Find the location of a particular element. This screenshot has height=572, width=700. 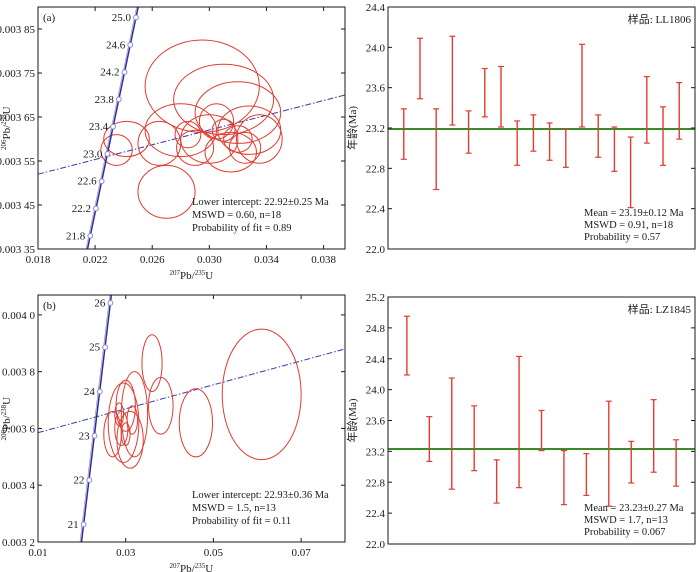

y-tick-label: 0.003 6 is located at coordinates (19, 429).